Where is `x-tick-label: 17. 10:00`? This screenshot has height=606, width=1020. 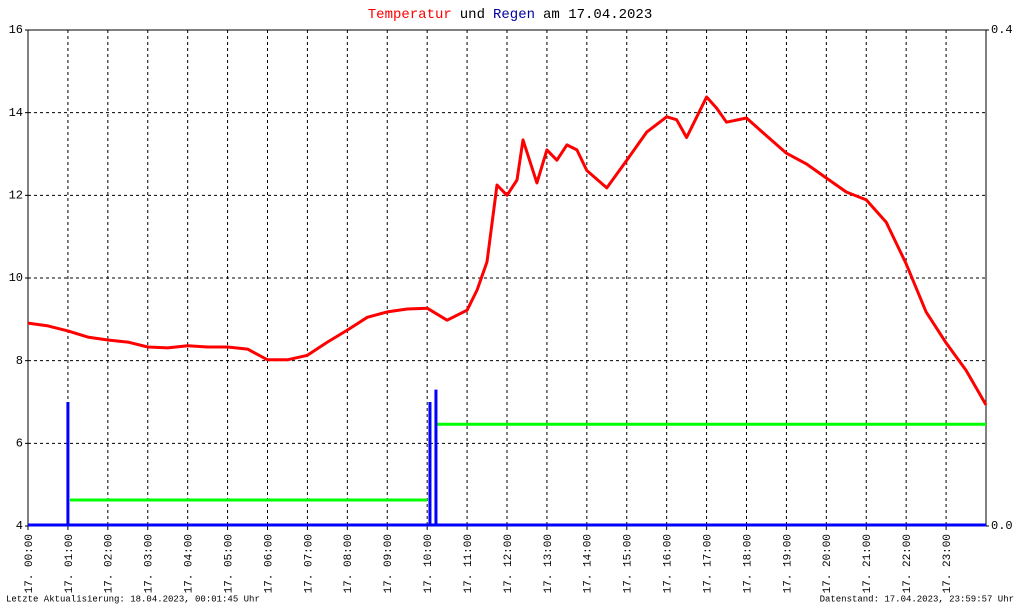 x-tick-label: 17. 10:00 is located at coordinates (429, 563).